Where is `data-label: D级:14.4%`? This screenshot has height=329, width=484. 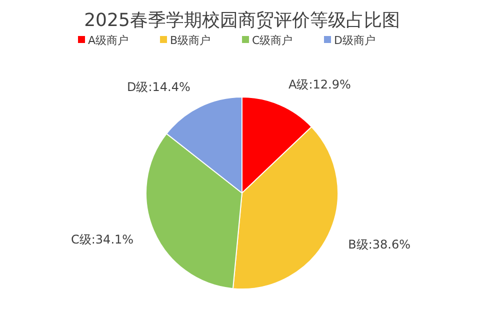 data-label: D级:14.4% is located at coordinates (158, 87).